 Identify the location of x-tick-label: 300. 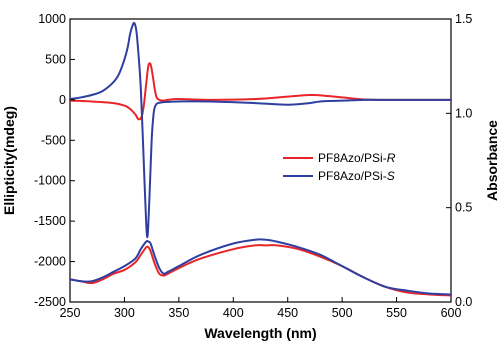
(124, 313).